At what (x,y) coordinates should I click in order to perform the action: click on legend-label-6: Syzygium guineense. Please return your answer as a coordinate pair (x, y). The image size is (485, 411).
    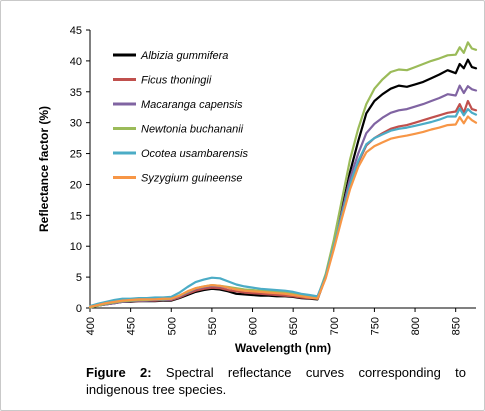
    Looking at the image, I should click on (192, 179).